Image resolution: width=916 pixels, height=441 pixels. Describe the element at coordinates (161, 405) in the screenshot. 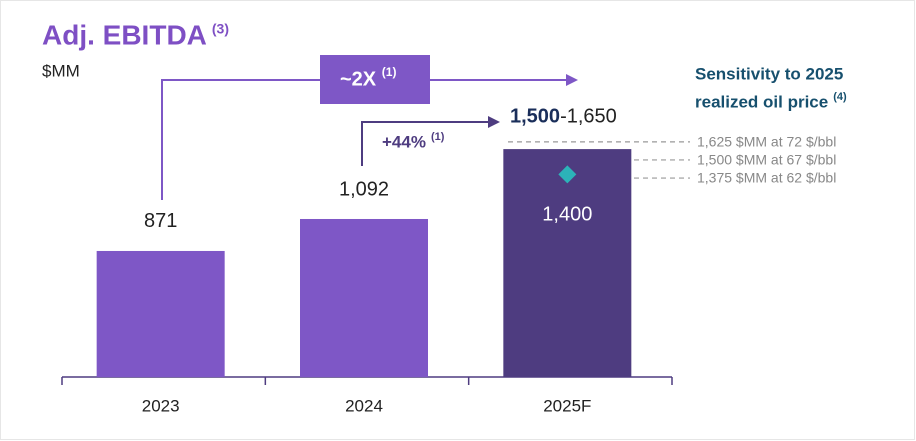

I see `x-tick-label: 2023` at that location.